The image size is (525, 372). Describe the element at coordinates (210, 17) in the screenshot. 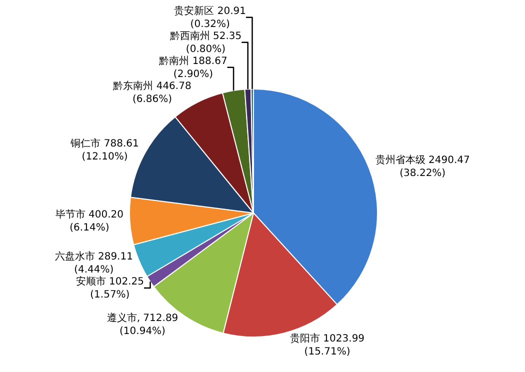

I see `slice-label: 贵安新区 20.91 (0.32%)` at that location.